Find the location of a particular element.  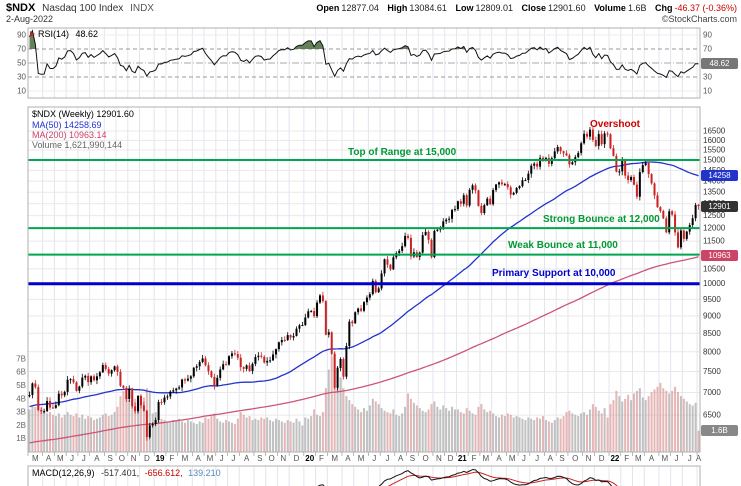

svg-text: 12000 is located at coordinates (714, 228).